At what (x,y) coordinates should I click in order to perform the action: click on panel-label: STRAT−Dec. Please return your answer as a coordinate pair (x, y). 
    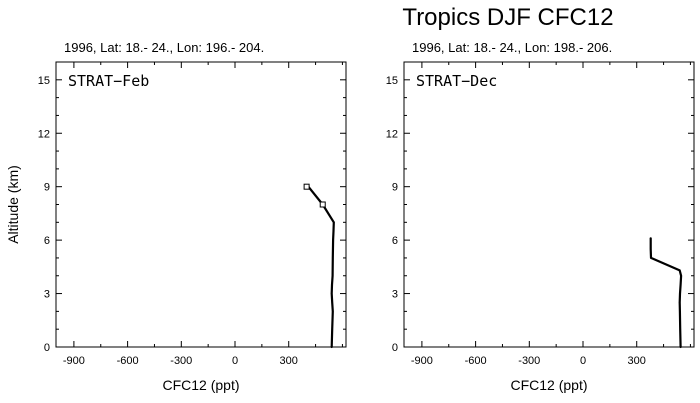
    Looking at the image, I should click on (456, 81).